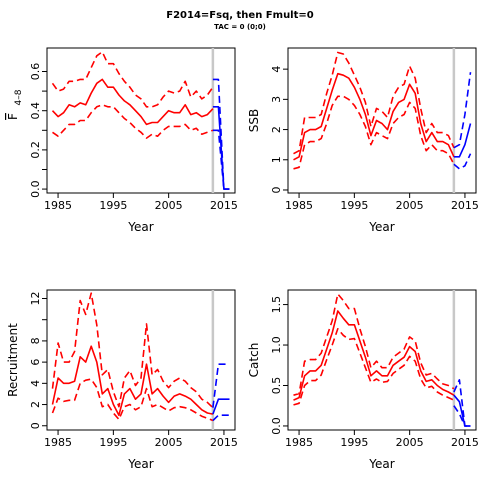 The width and height of the screenshot is (480, 480). I want to click on fbar-plot-frame, so click(141, 120).